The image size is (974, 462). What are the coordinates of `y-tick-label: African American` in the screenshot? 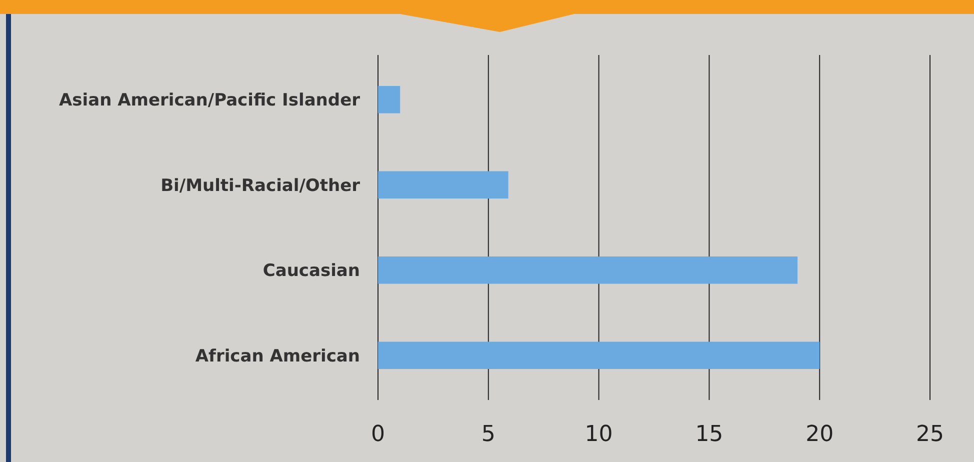 It's located at (277, 356).